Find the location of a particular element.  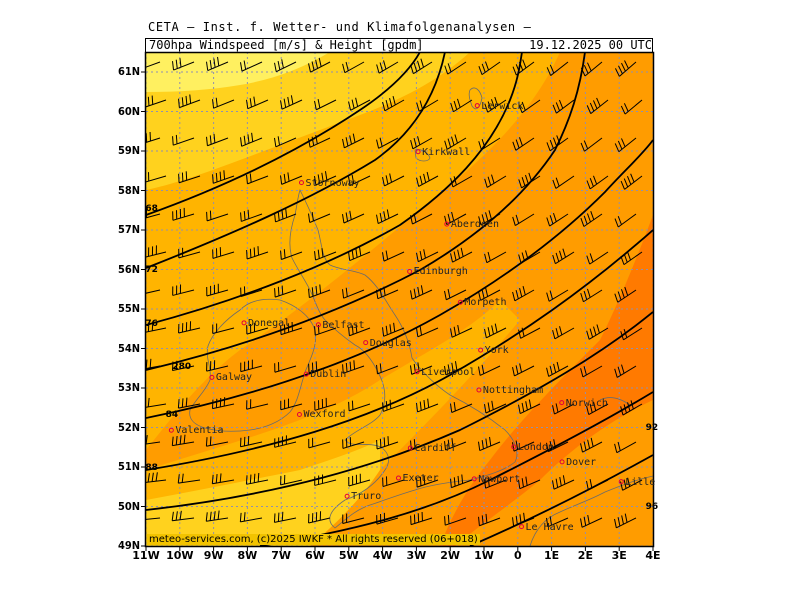

city-label: Donegal is located at coordinates (269, 323).